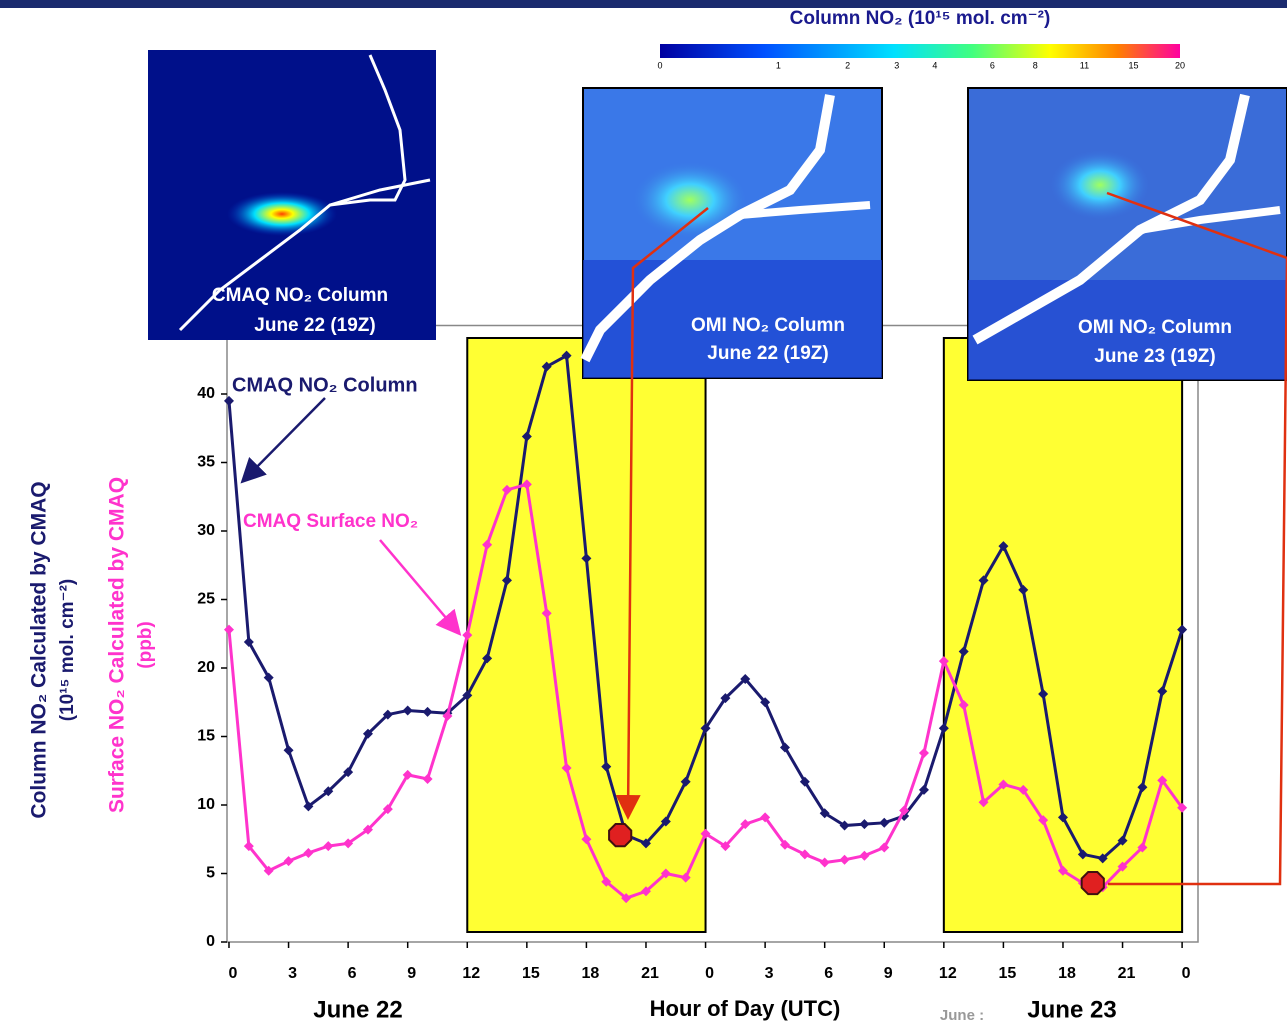  What do you see at coordinates (325, 385) in the screenshot?
I see `series-annotation: CMAQ NO₂ Column` at bounding box center [325, 385].